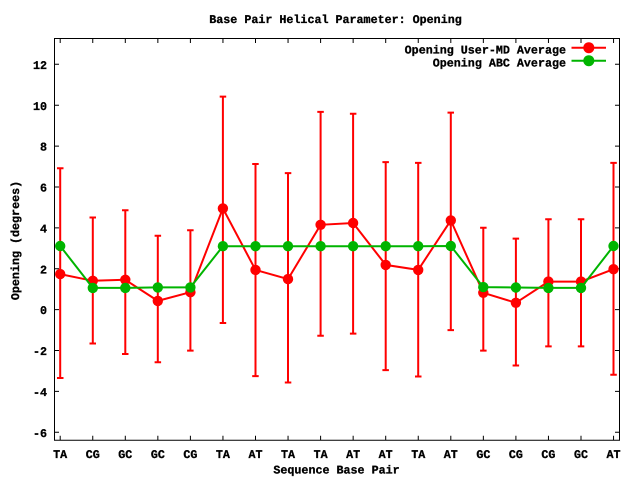  What do you see at coordinates (40, 434) in the screenshot?
I see `svg-text: -6` at bounding box center [40, 434].